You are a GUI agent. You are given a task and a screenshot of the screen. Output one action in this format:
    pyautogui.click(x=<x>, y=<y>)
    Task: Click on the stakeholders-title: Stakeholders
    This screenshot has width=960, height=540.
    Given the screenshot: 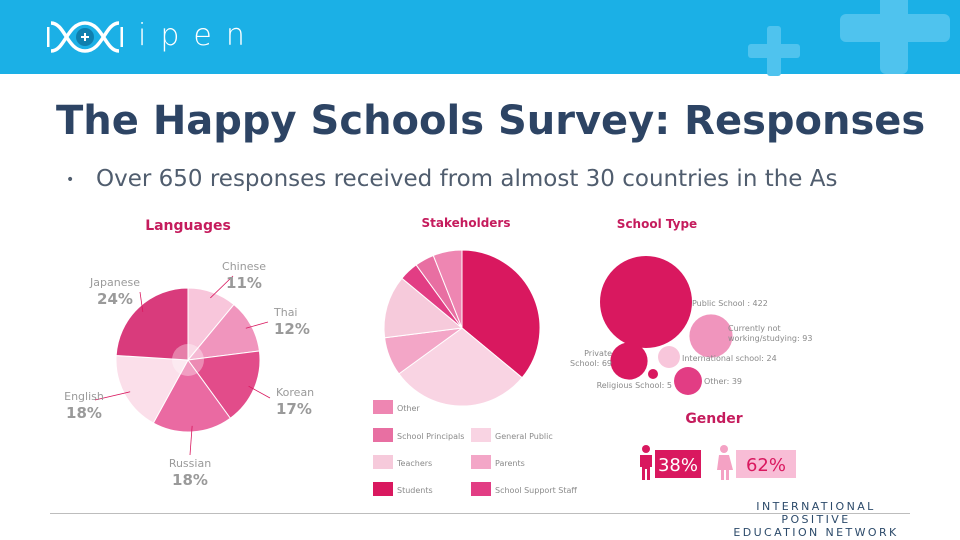 What is the action you would take?
    pyautogui.click(x=466, y=223)
    